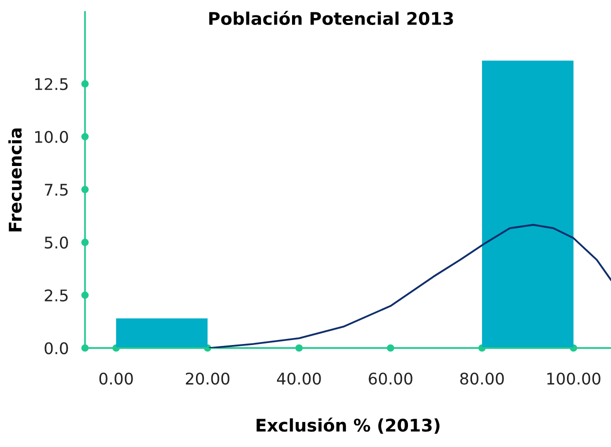  What do you see at coordinates (116, 378) in the screenshot?
I see `x-tick-label: 0.00` at bounding box center [116, 378].